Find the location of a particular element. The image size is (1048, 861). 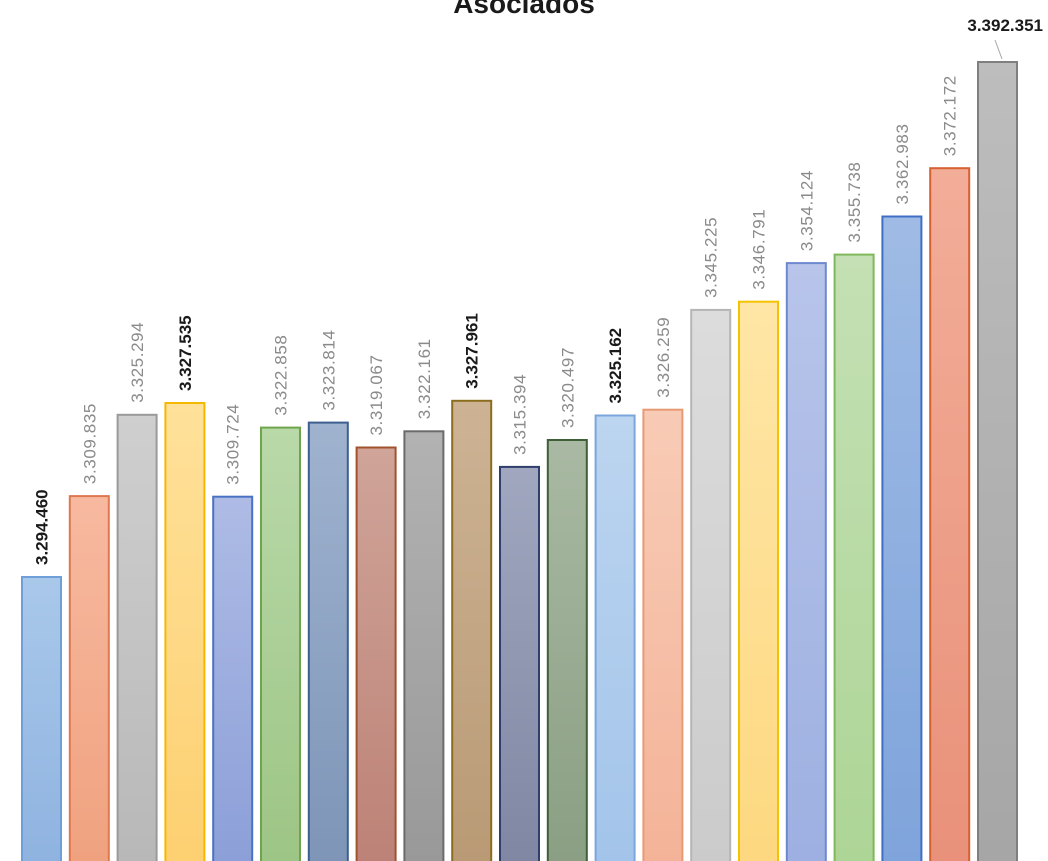

bar-value-label-9: 3.322.161 is located at coordinates (424, 378).